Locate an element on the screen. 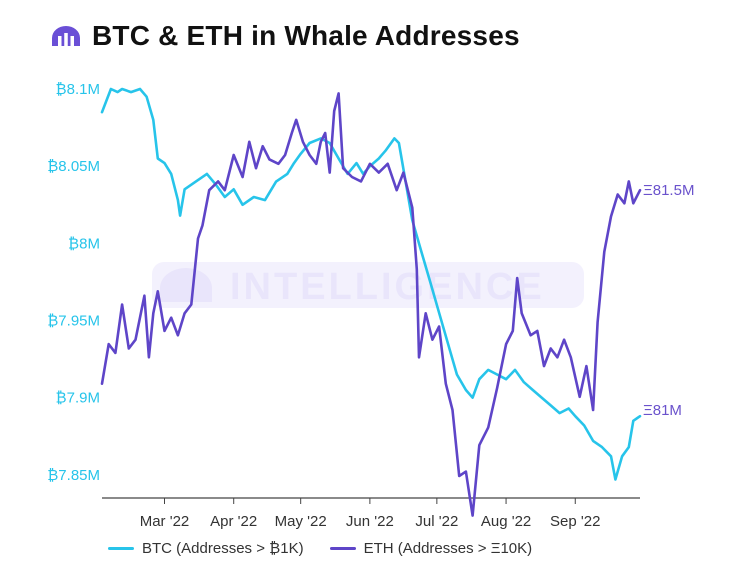 Image resolution: width=736 pixels, height=580 pixels. legend-swatch-eth is located at coordinates (342, 548).